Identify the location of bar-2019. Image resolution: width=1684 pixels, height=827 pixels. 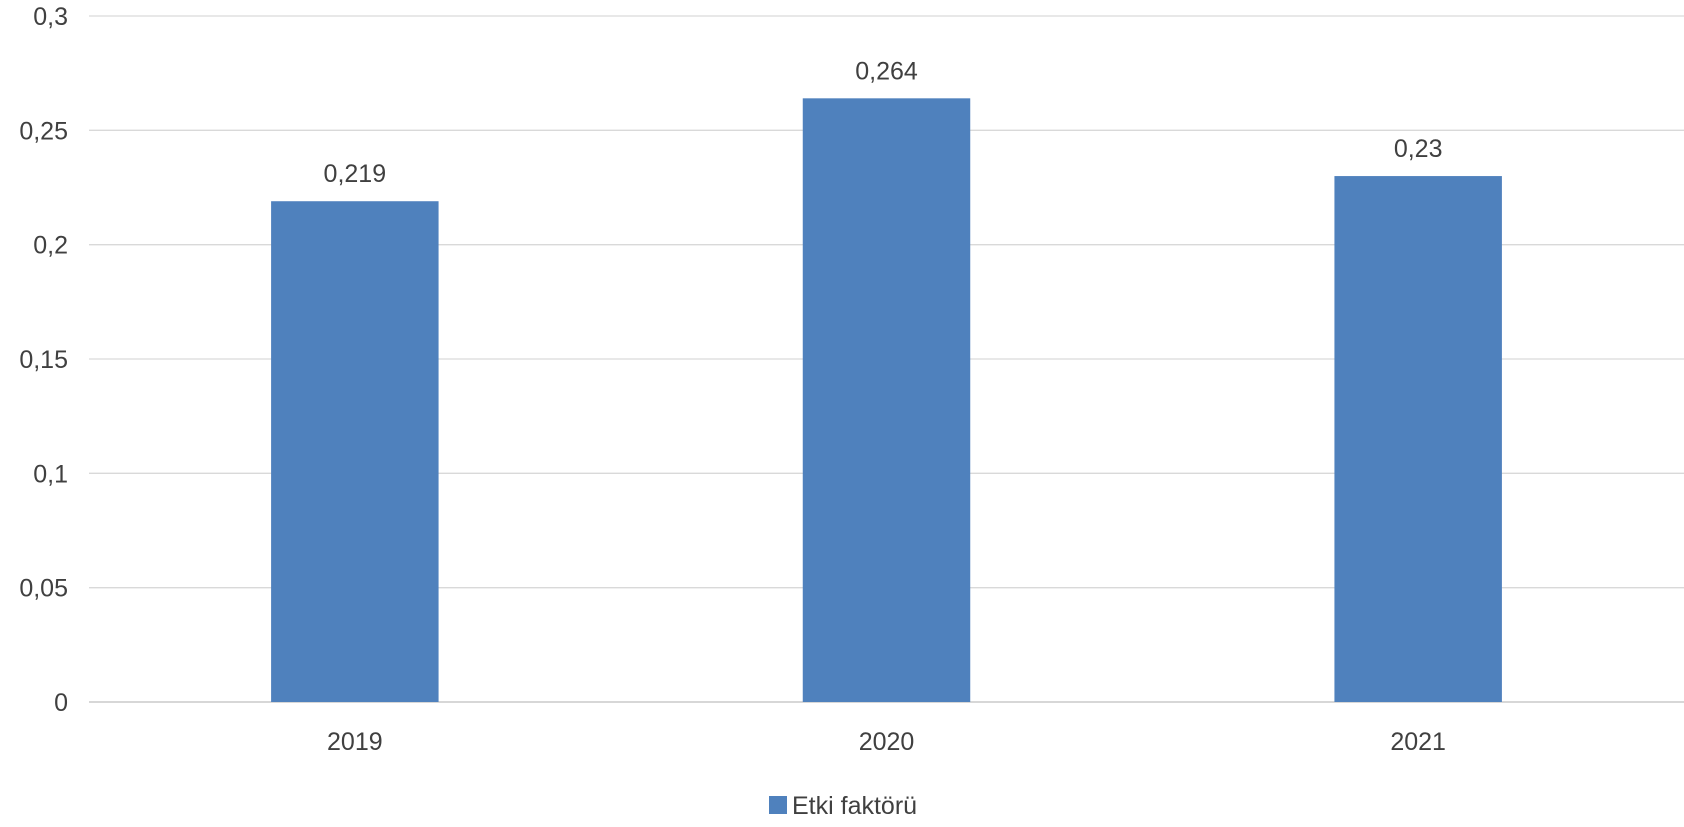
(355, 451).